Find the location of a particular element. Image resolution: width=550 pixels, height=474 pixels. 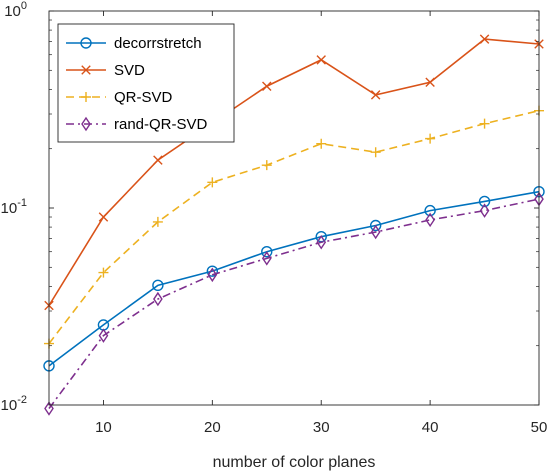

legend: decorrstretch SVD QR-SVD rand-QR-SVD is located at coordinates (146, 83).